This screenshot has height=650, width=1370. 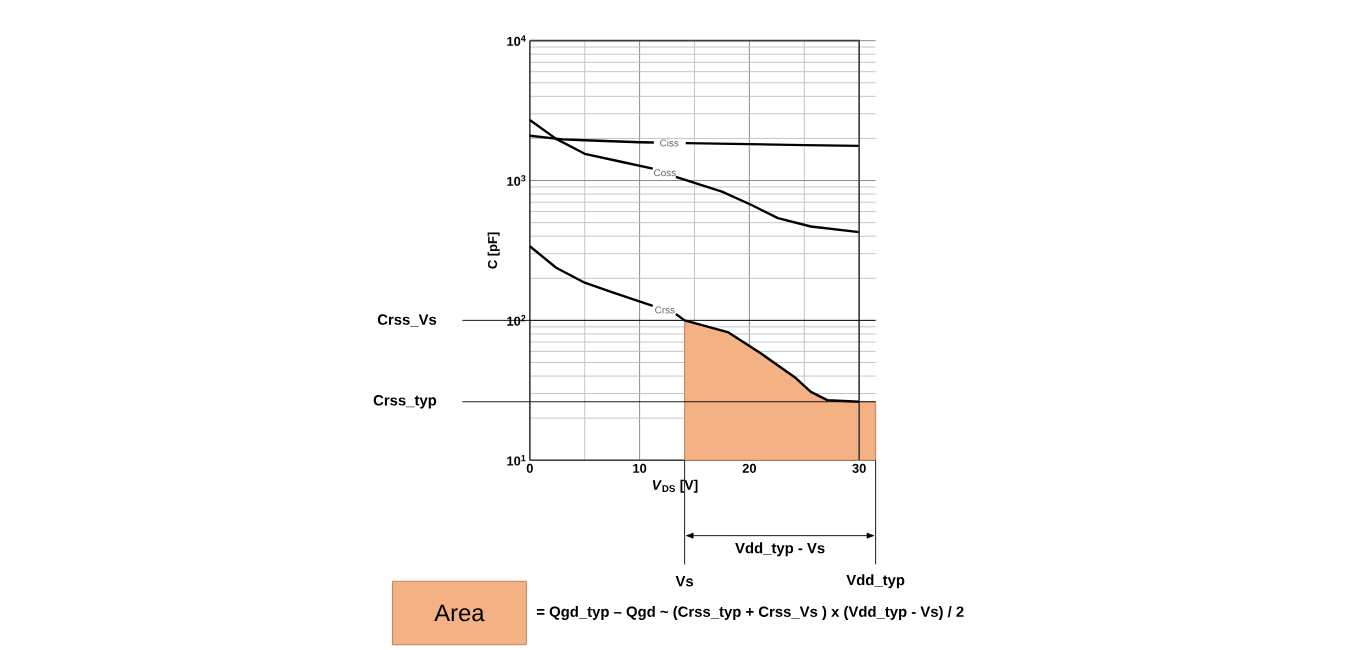 I want to click on x-tick-label: 30, so click(x=859, y=468).